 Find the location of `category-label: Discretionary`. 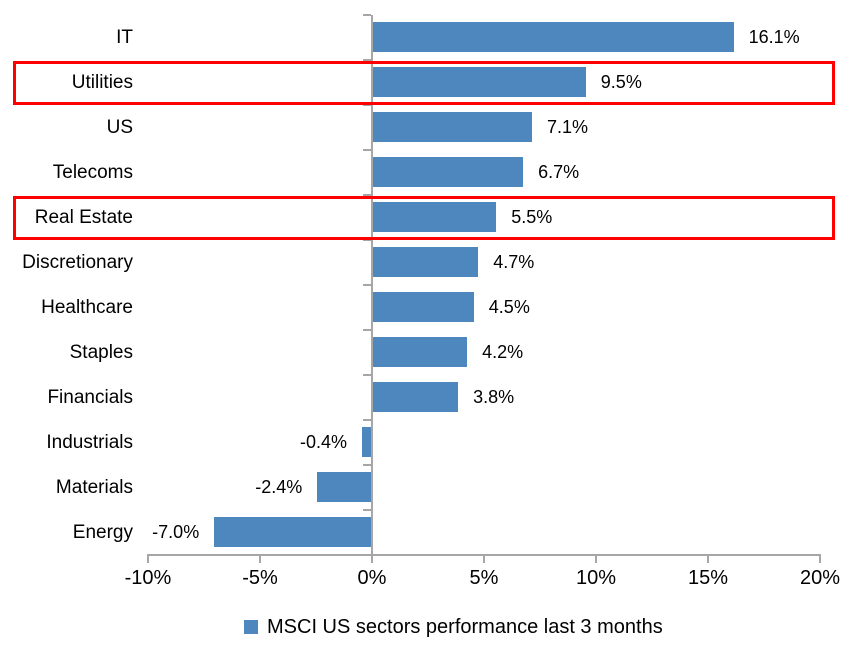

category-label: Discretionary is located at coordinates (77, 262).